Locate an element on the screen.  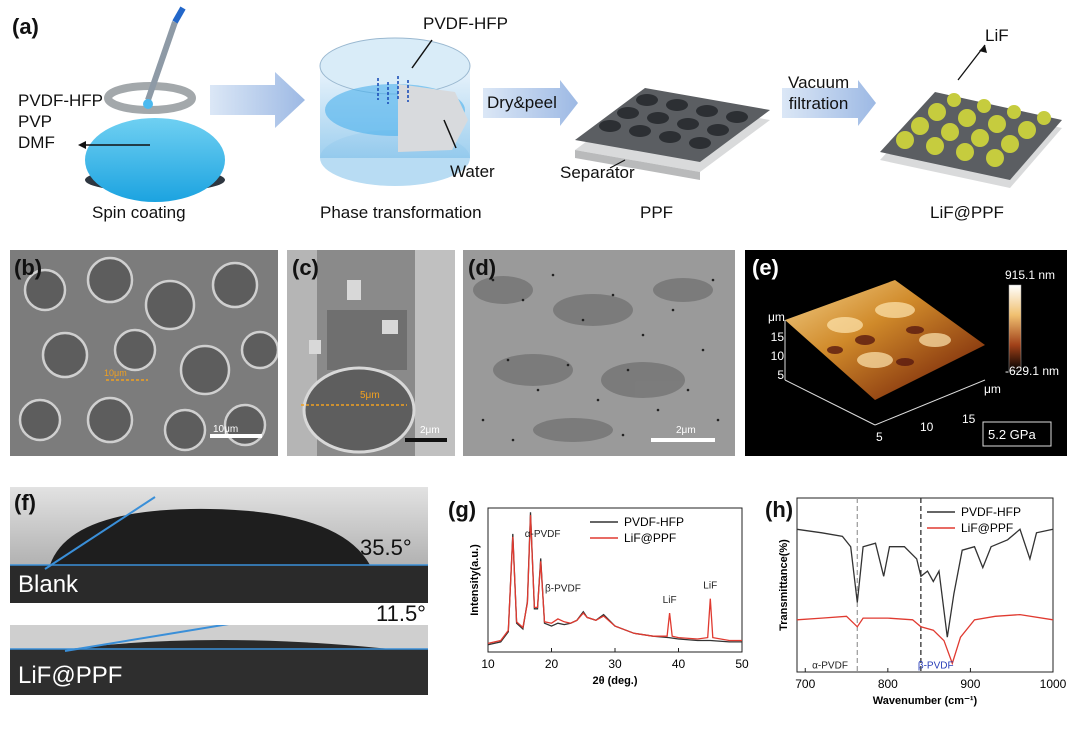
step-phase-transformation: Phase transformation is located at coordinates (401, 212).